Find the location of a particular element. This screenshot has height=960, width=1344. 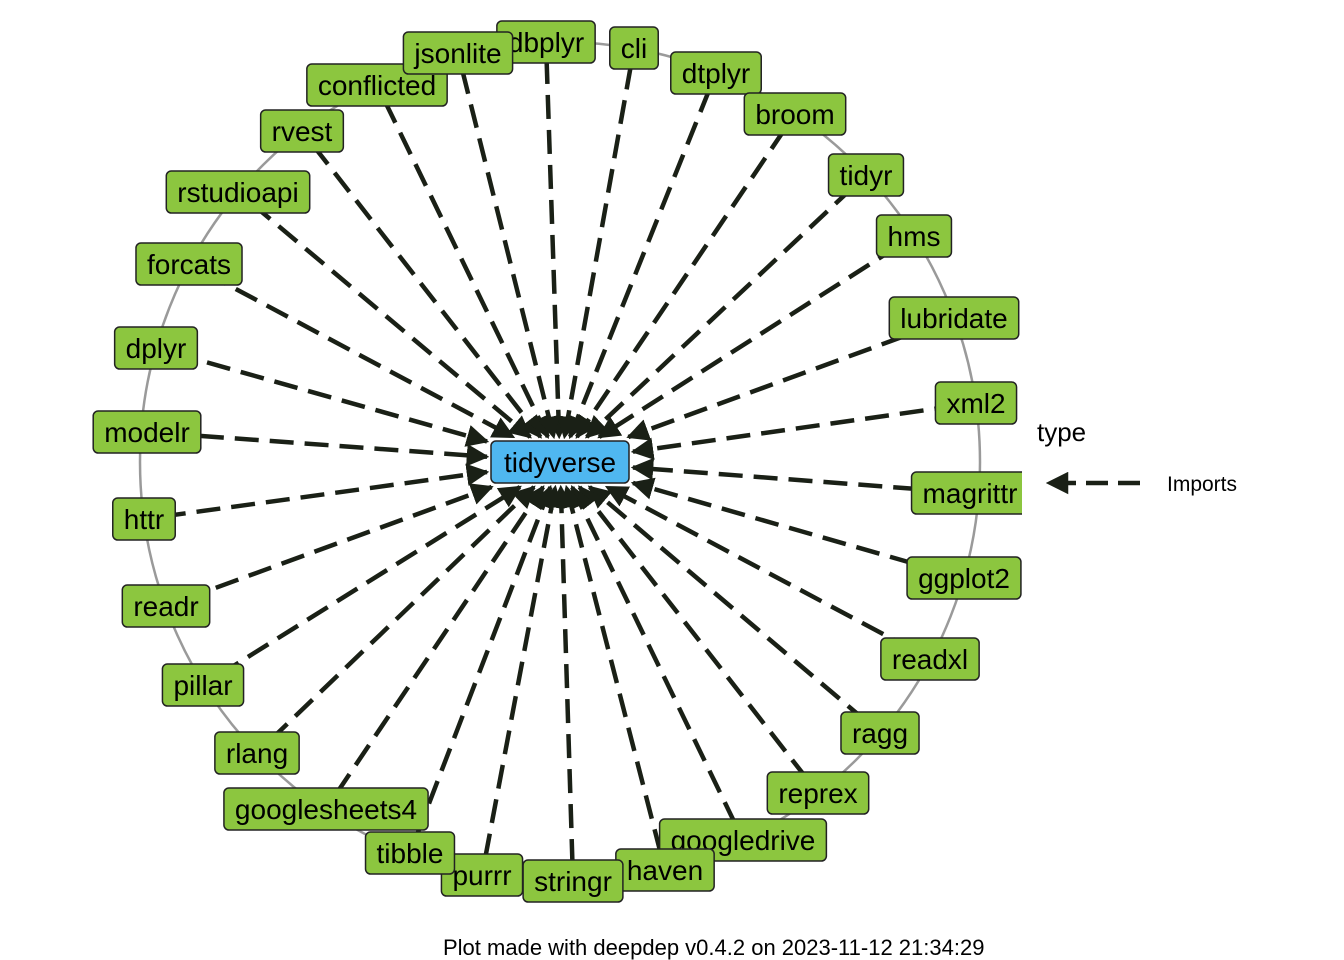

node-haven-label: haven is located at coordinates (665, 870).